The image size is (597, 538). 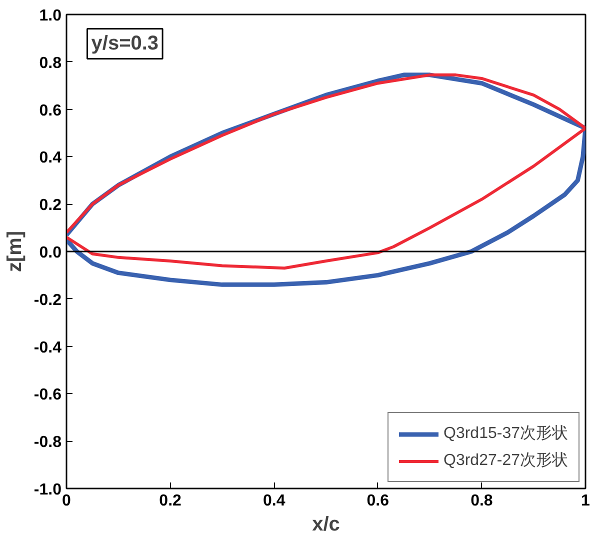 I want to click on y-tick-label: 0.6, so click(x=50, y=111).